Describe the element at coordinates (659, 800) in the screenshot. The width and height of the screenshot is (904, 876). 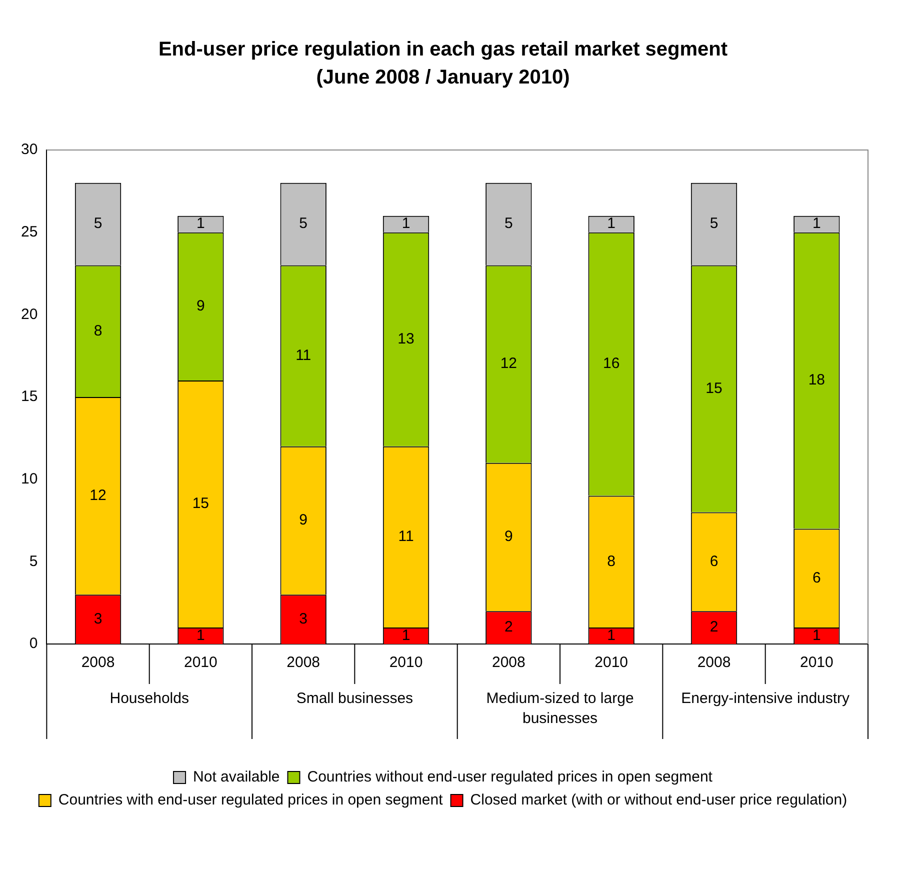
I see `legend-label: Closed market (with or without end-user price regulation)` at that location.